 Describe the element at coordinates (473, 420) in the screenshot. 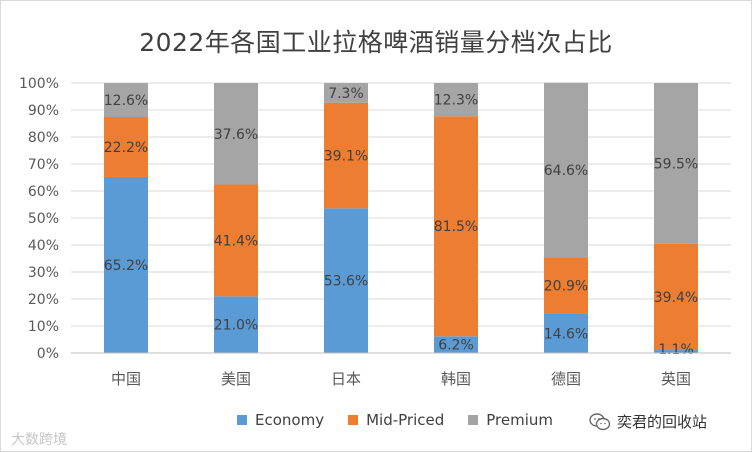

I see `legend-swatch-premium` at that location.